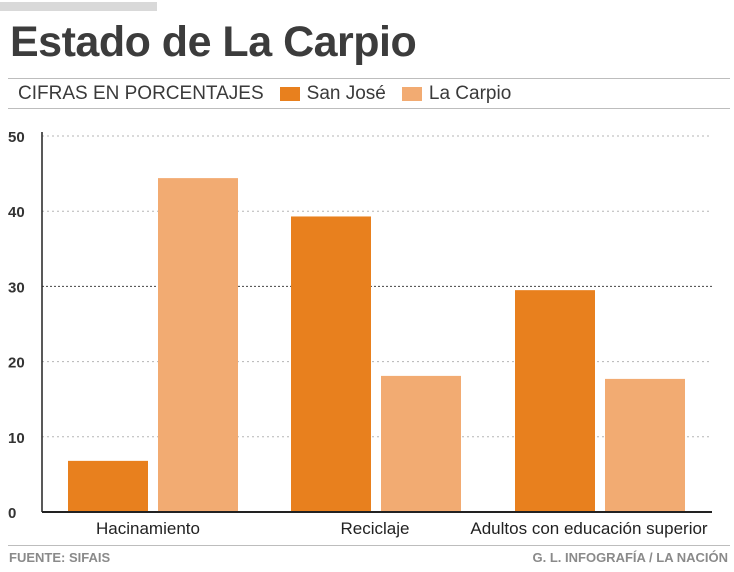 The width and height of the screenshot is (734, 572). I want to click on legend-bar: CIFRAS EN PORCENTAJES San José La Carpio, so click(369, 93).